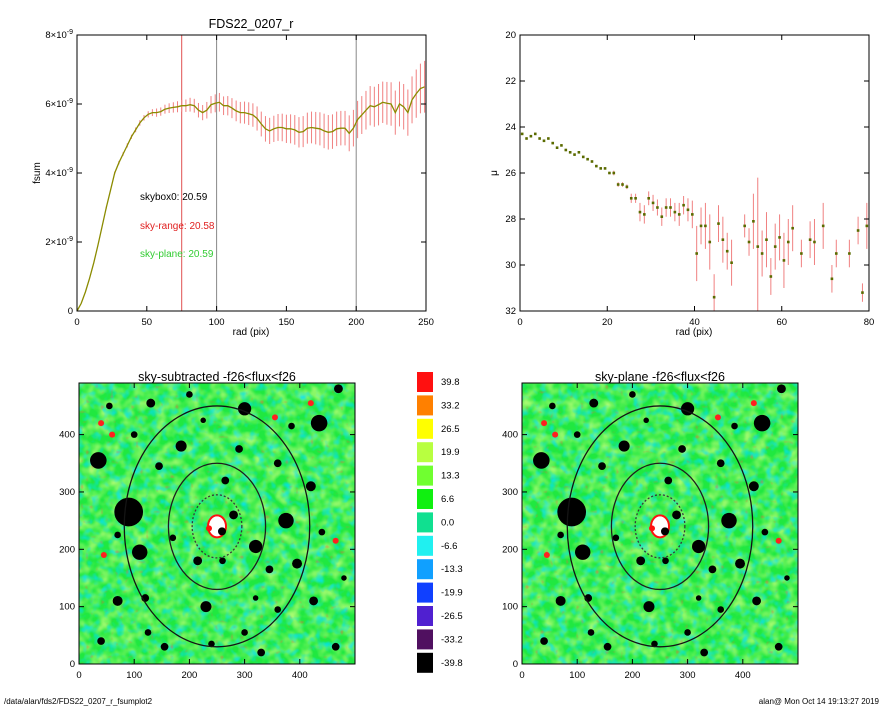 This screenshot has height=708, width=885. I want to click on mu-y-tick-label: 20, so click(510, 35).